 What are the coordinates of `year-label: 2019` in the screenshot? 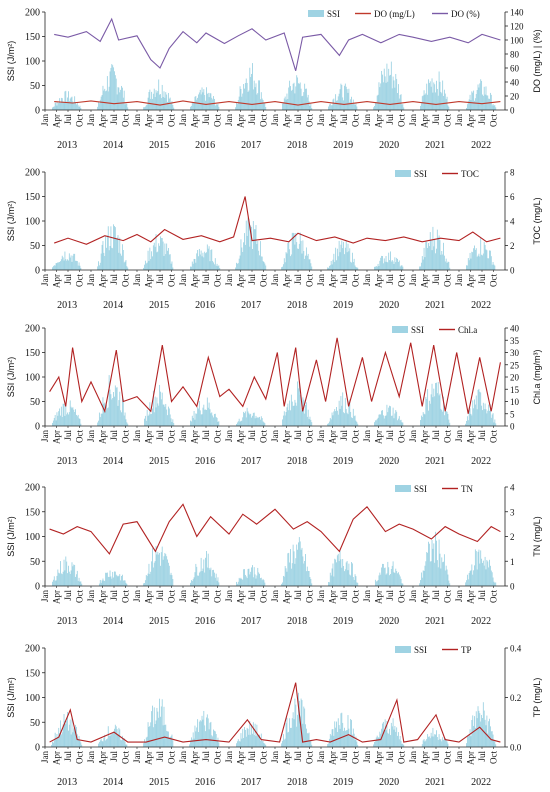 It's located at (343, 461).